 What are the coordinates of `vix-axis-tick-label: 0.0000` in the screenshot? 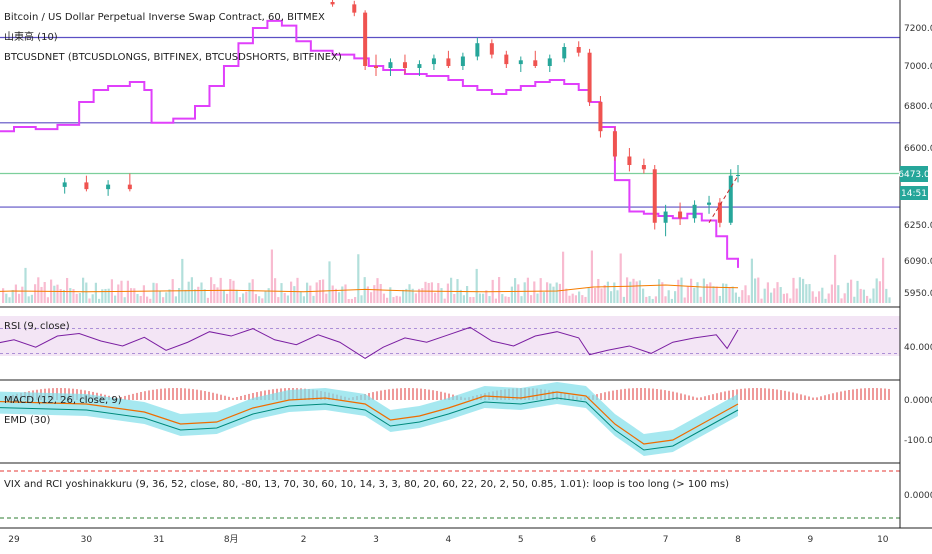 It's located at (918, 496).